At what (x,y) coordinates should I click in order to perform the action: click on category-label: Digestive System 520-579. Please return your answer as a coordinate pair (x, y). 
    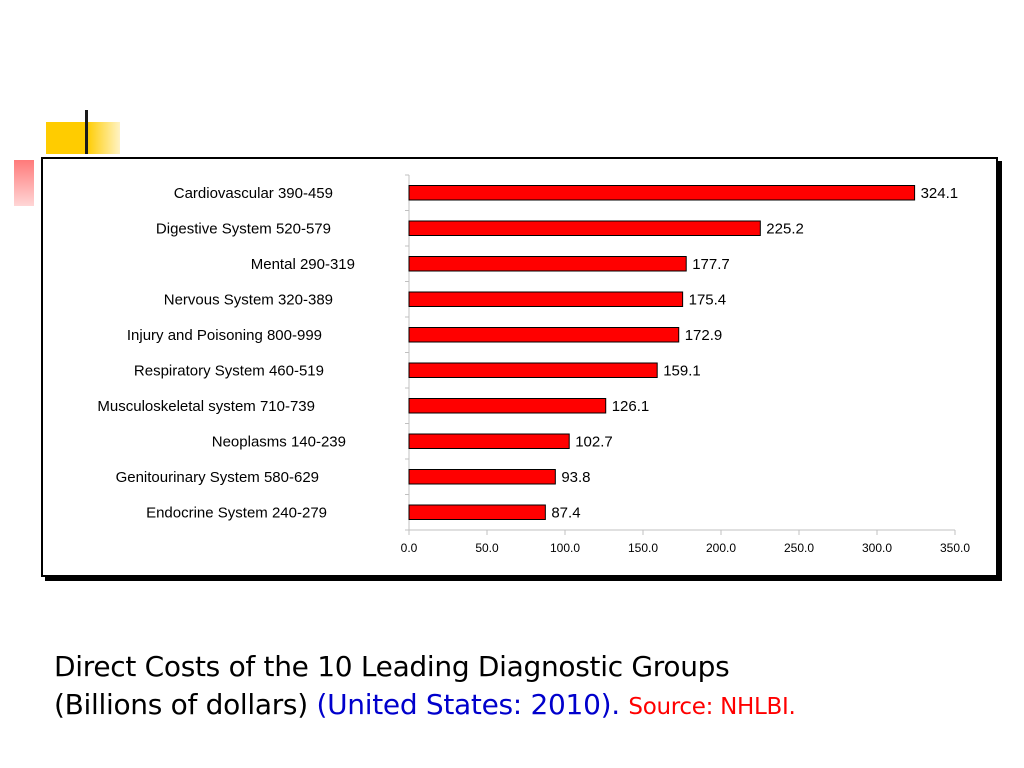
    Looking at the image, I should click on (243, 228).